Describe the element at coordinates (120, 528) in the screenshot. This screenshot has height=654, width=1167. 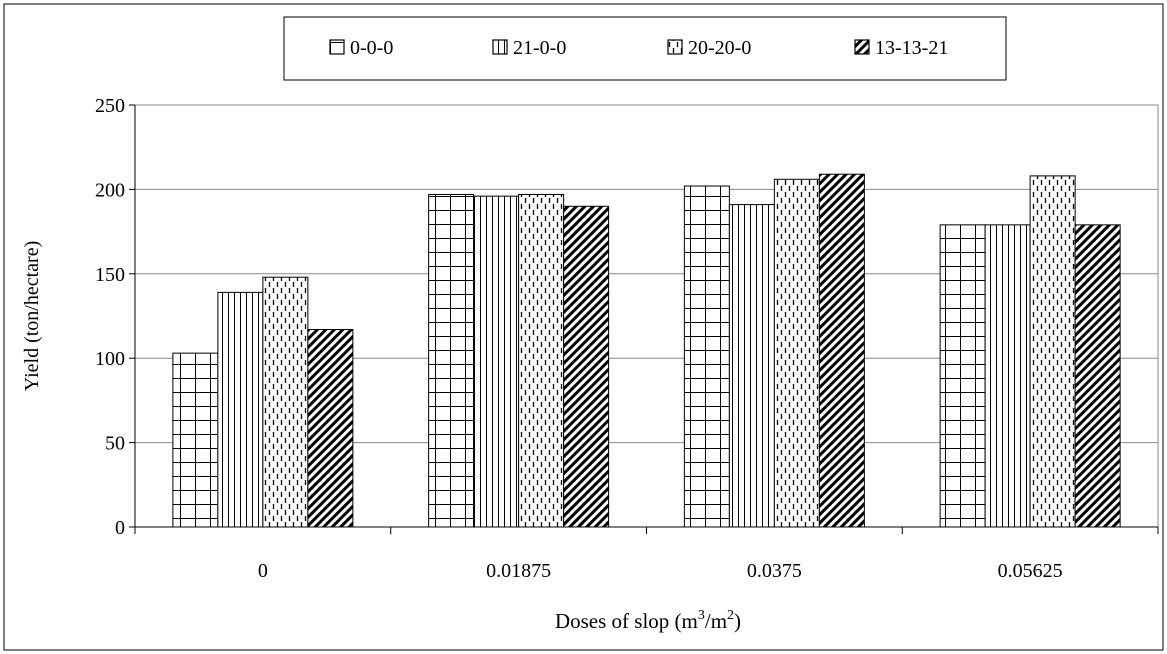
I see `y-tick-label: 0` at that location.